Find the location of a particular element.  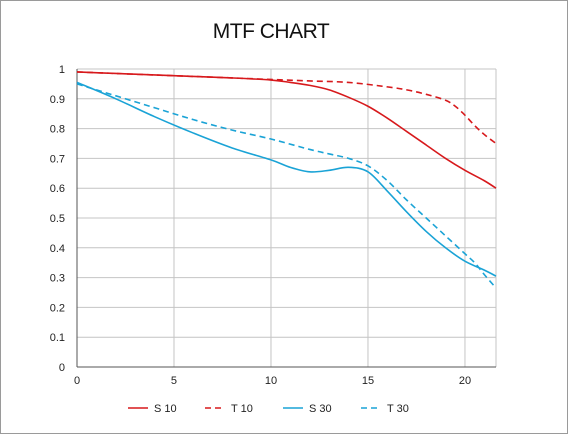

chart-title: MTF CHART is located at coordinates (271, 31).